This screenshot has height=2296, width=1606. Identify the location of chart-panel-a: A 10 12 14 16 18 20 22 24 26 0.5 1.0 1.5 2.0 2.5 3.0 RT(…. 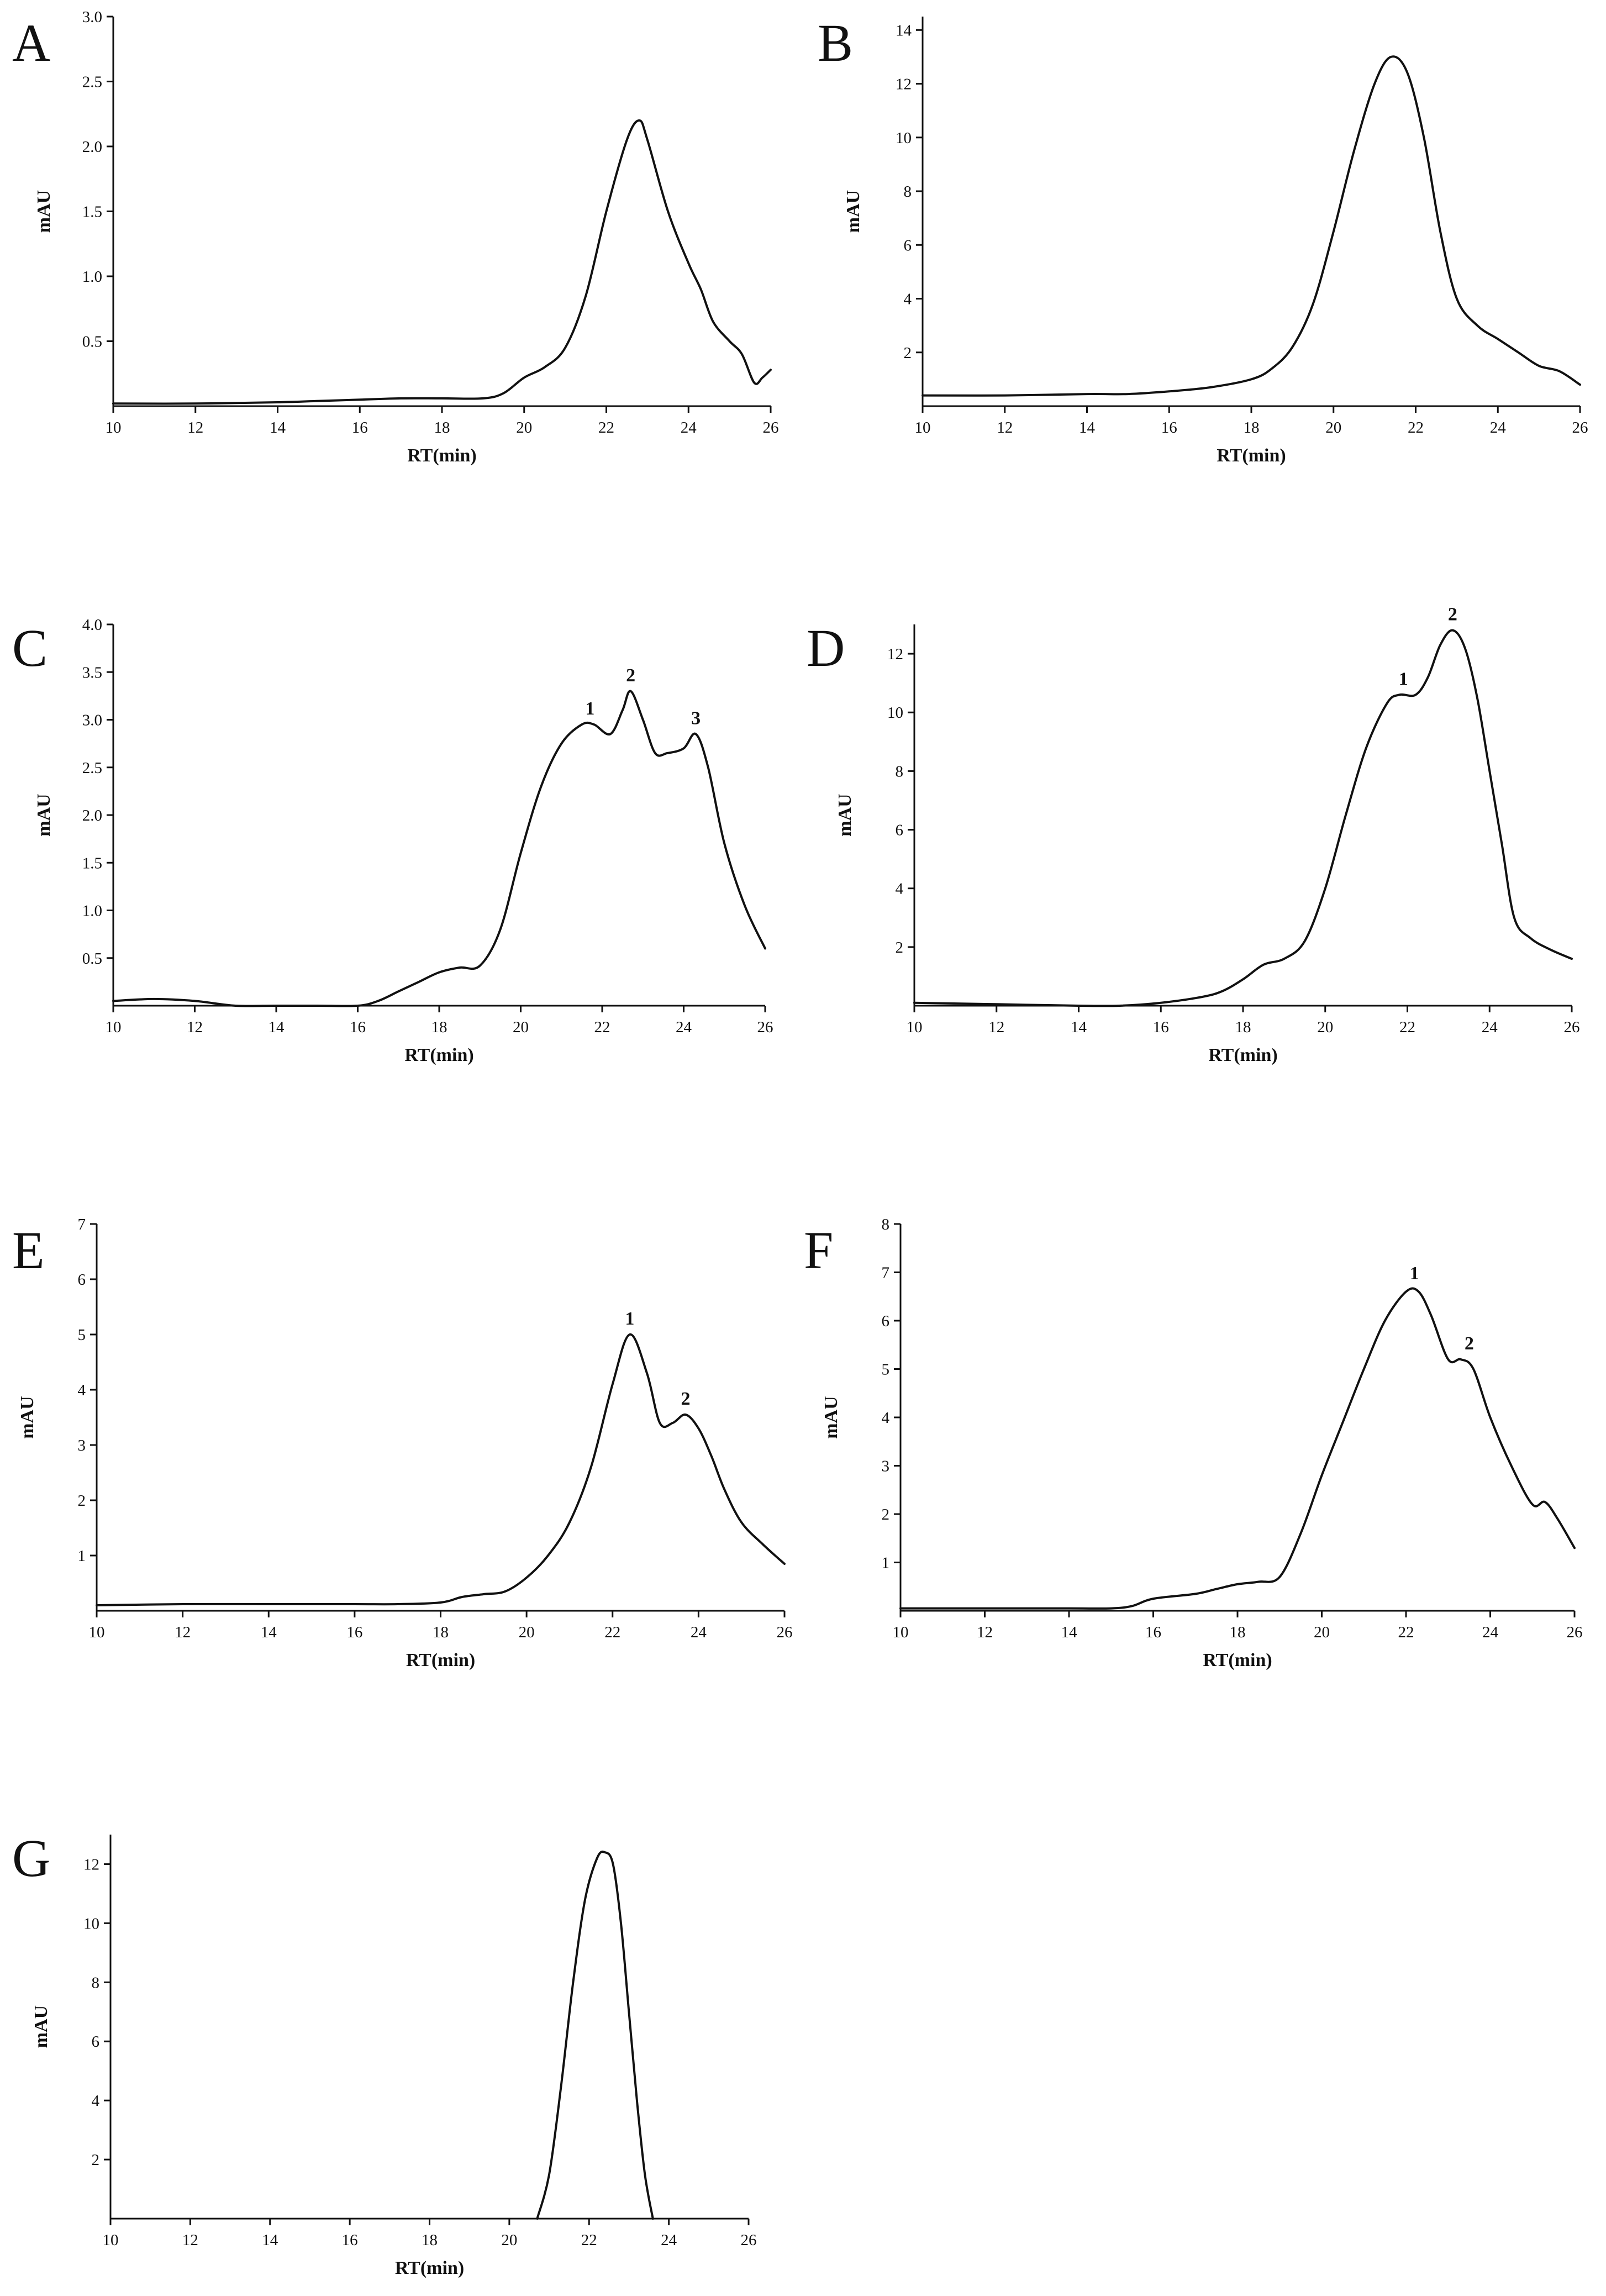
(395, 237).